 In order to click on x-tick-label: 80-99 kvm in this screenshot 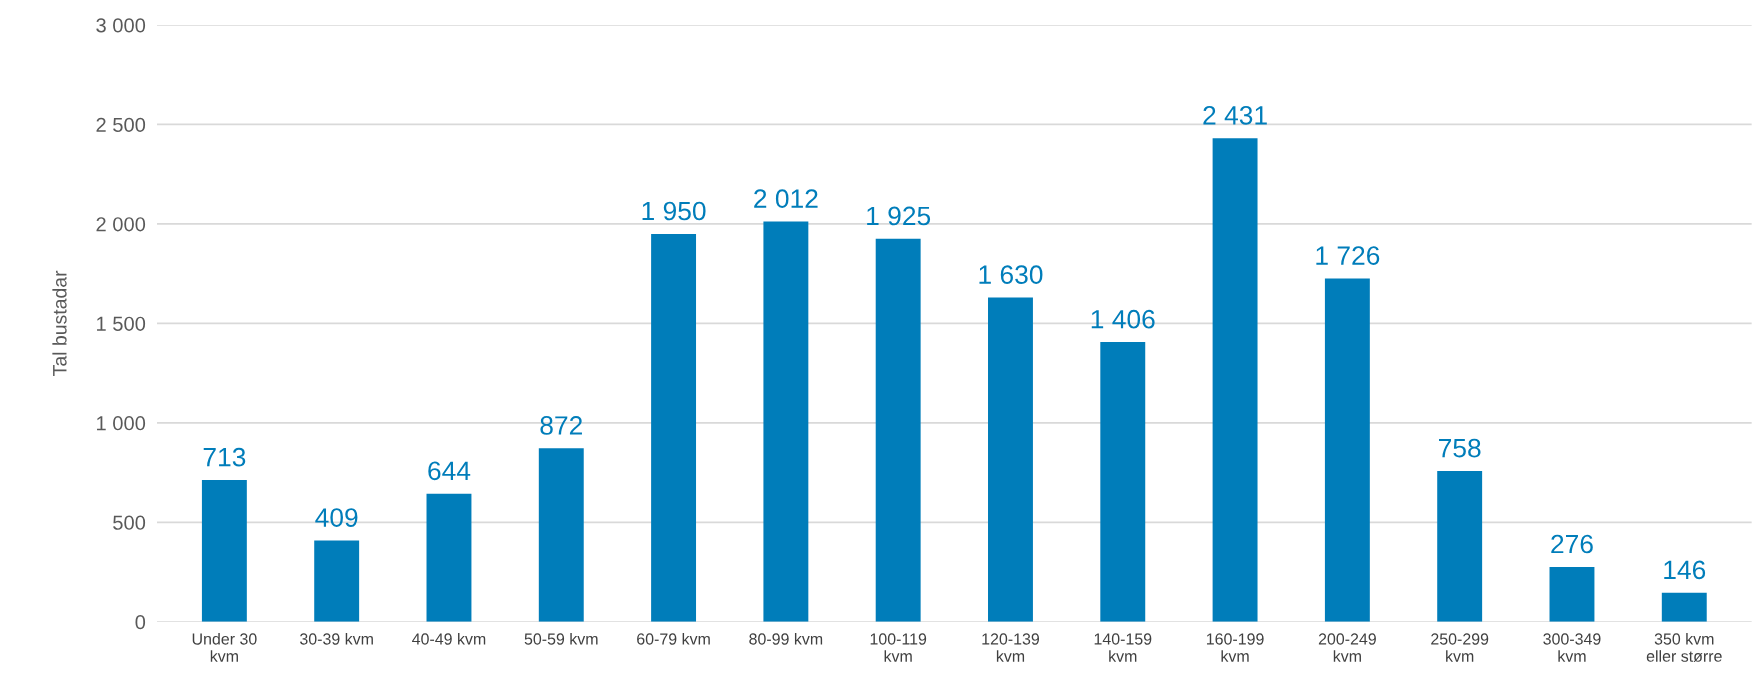, I will do `click(786, 638)`.